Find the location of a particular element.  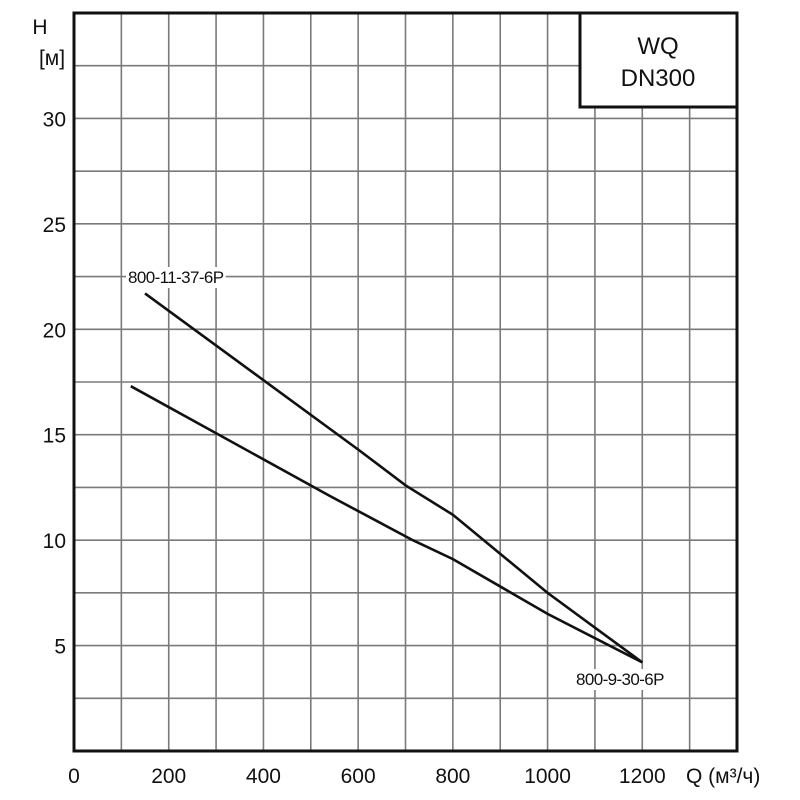

x-axis-ticks: 0 200 400 600 800 1000 1200 is located at coordinates (366, 776).